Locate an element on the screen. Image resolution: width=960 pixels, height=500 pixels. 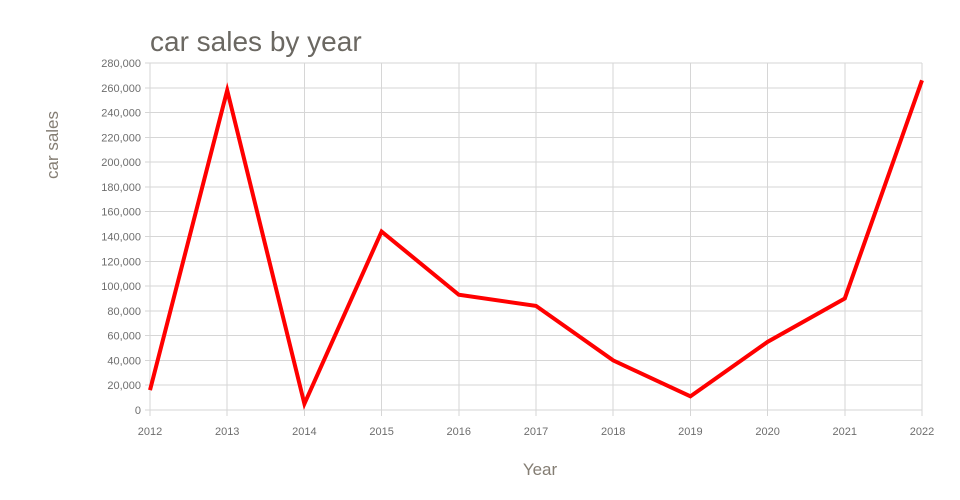
x-tick-label: 2015 is located at coordinates (381, 432).